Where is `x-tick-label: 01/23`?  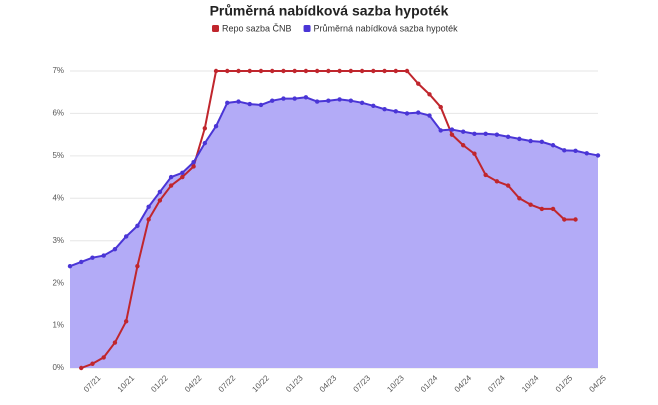 x-tick-label: 01/23 is located at coordinates (294, 383).